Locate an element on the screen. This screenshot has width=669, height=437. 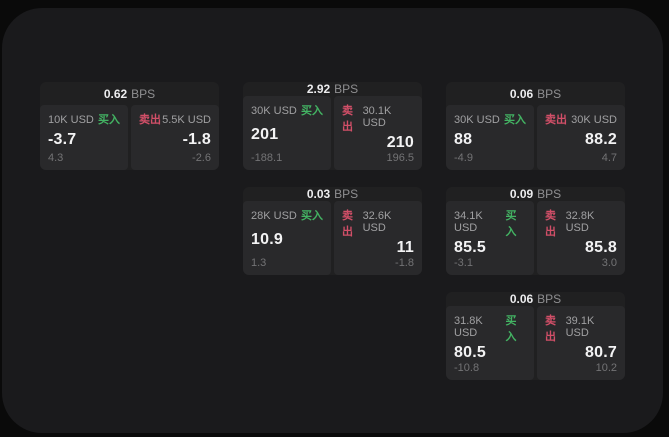
bps-value: 0.03 is located at coordinates (318, 194).